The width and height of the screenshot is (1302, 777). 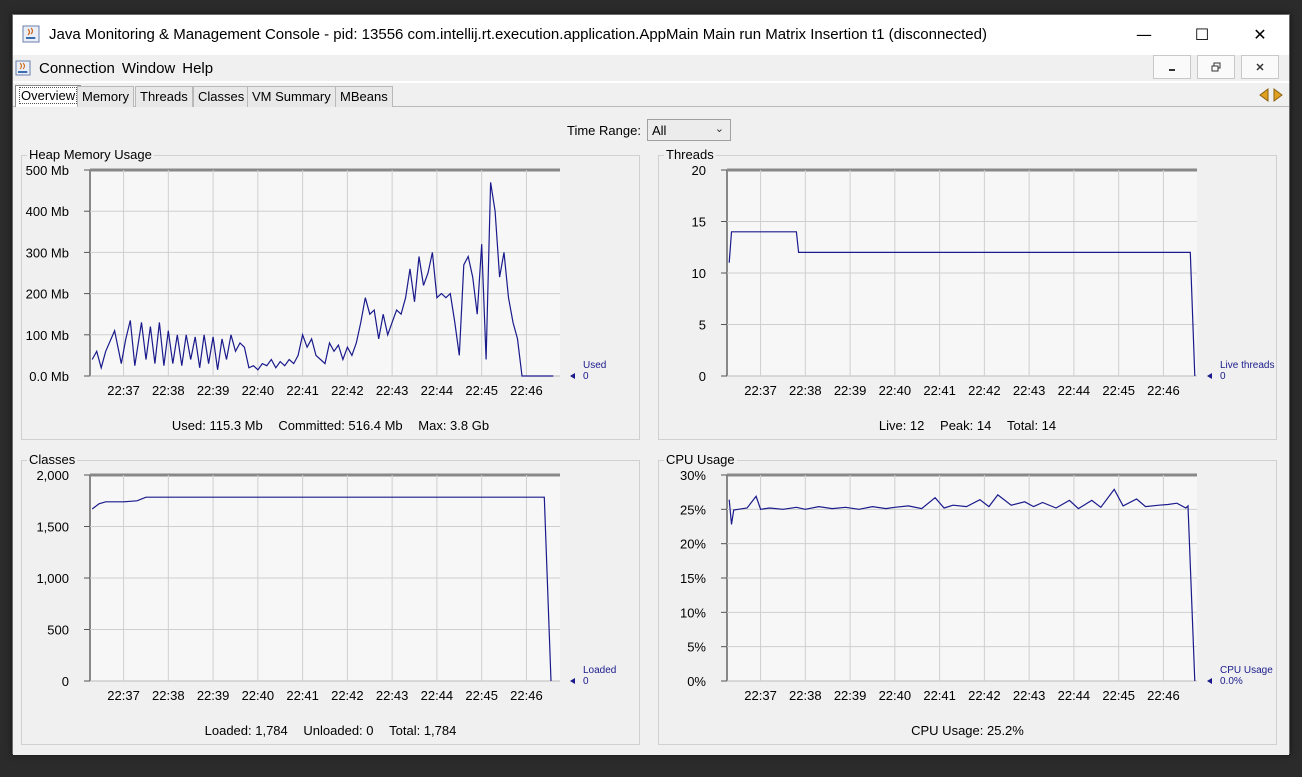 I want to click on tab-mbeans: MBeans, so click(x=364, y=96).